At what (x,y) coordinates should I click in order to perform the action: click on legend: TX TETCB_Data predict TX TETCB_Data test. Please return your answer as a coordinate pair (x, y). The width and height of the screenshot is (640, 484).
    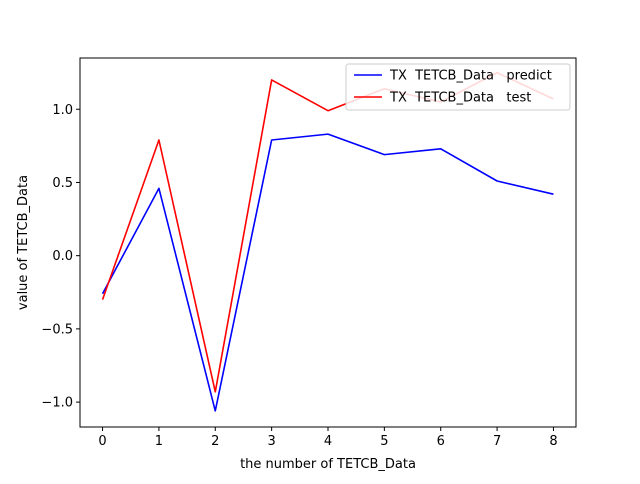
    Looking at the image, I should click on (458, 87).